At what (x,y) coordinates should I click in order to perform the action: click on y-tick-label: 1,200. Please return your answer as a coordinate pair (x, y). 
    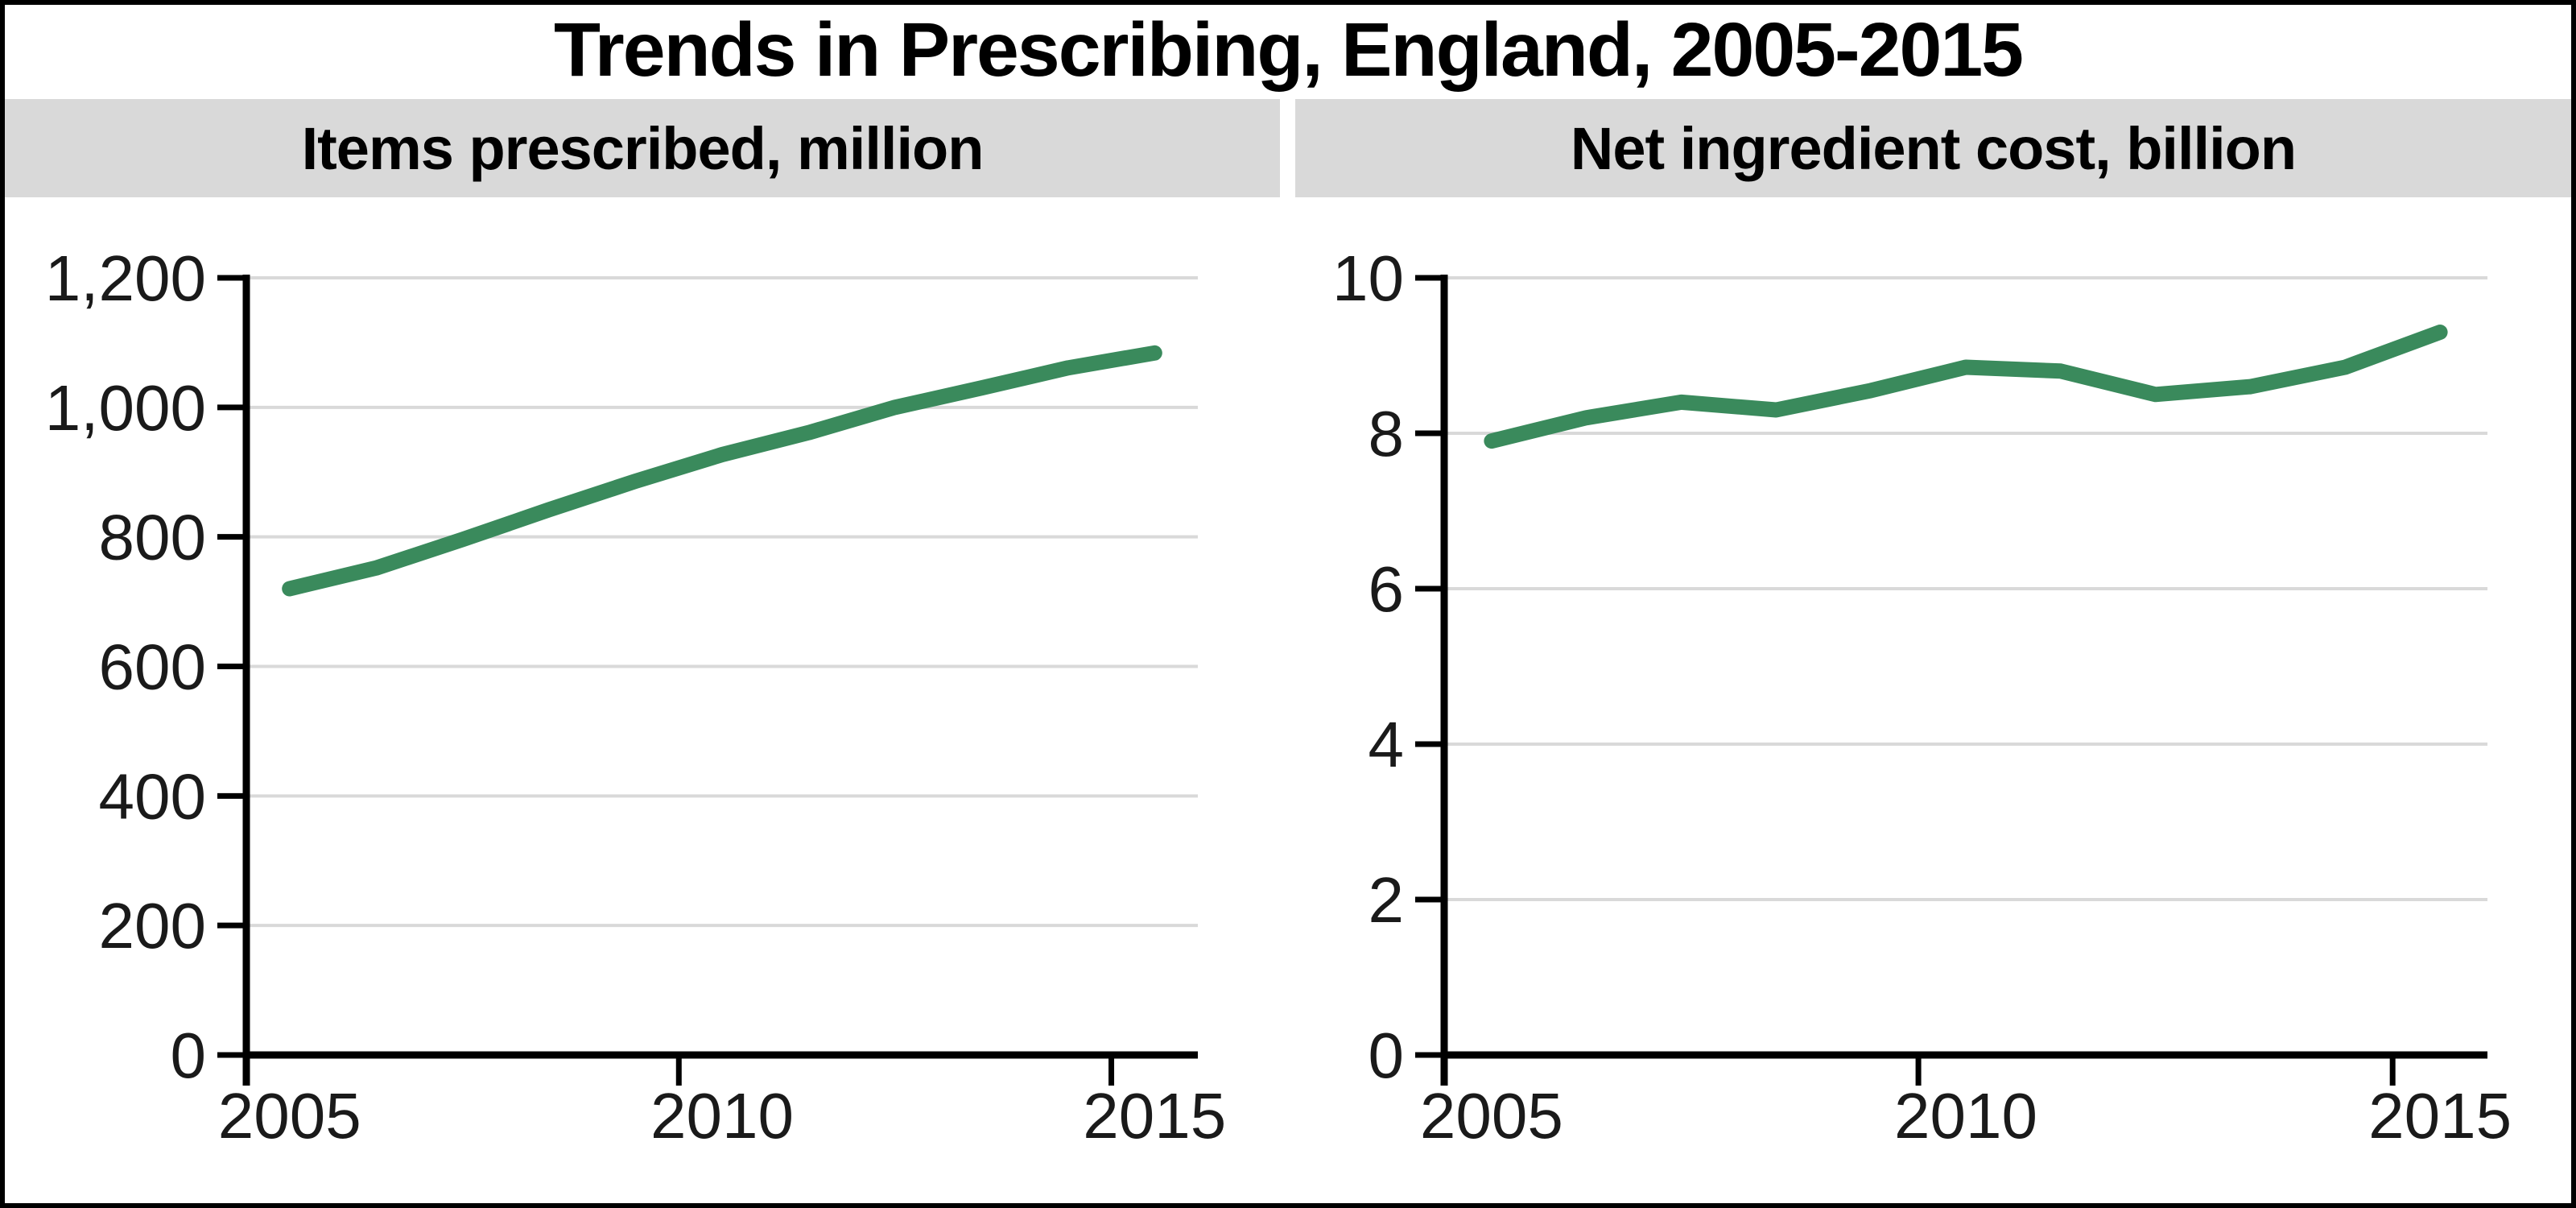
    Looking at the image, I should click on (126, 278).